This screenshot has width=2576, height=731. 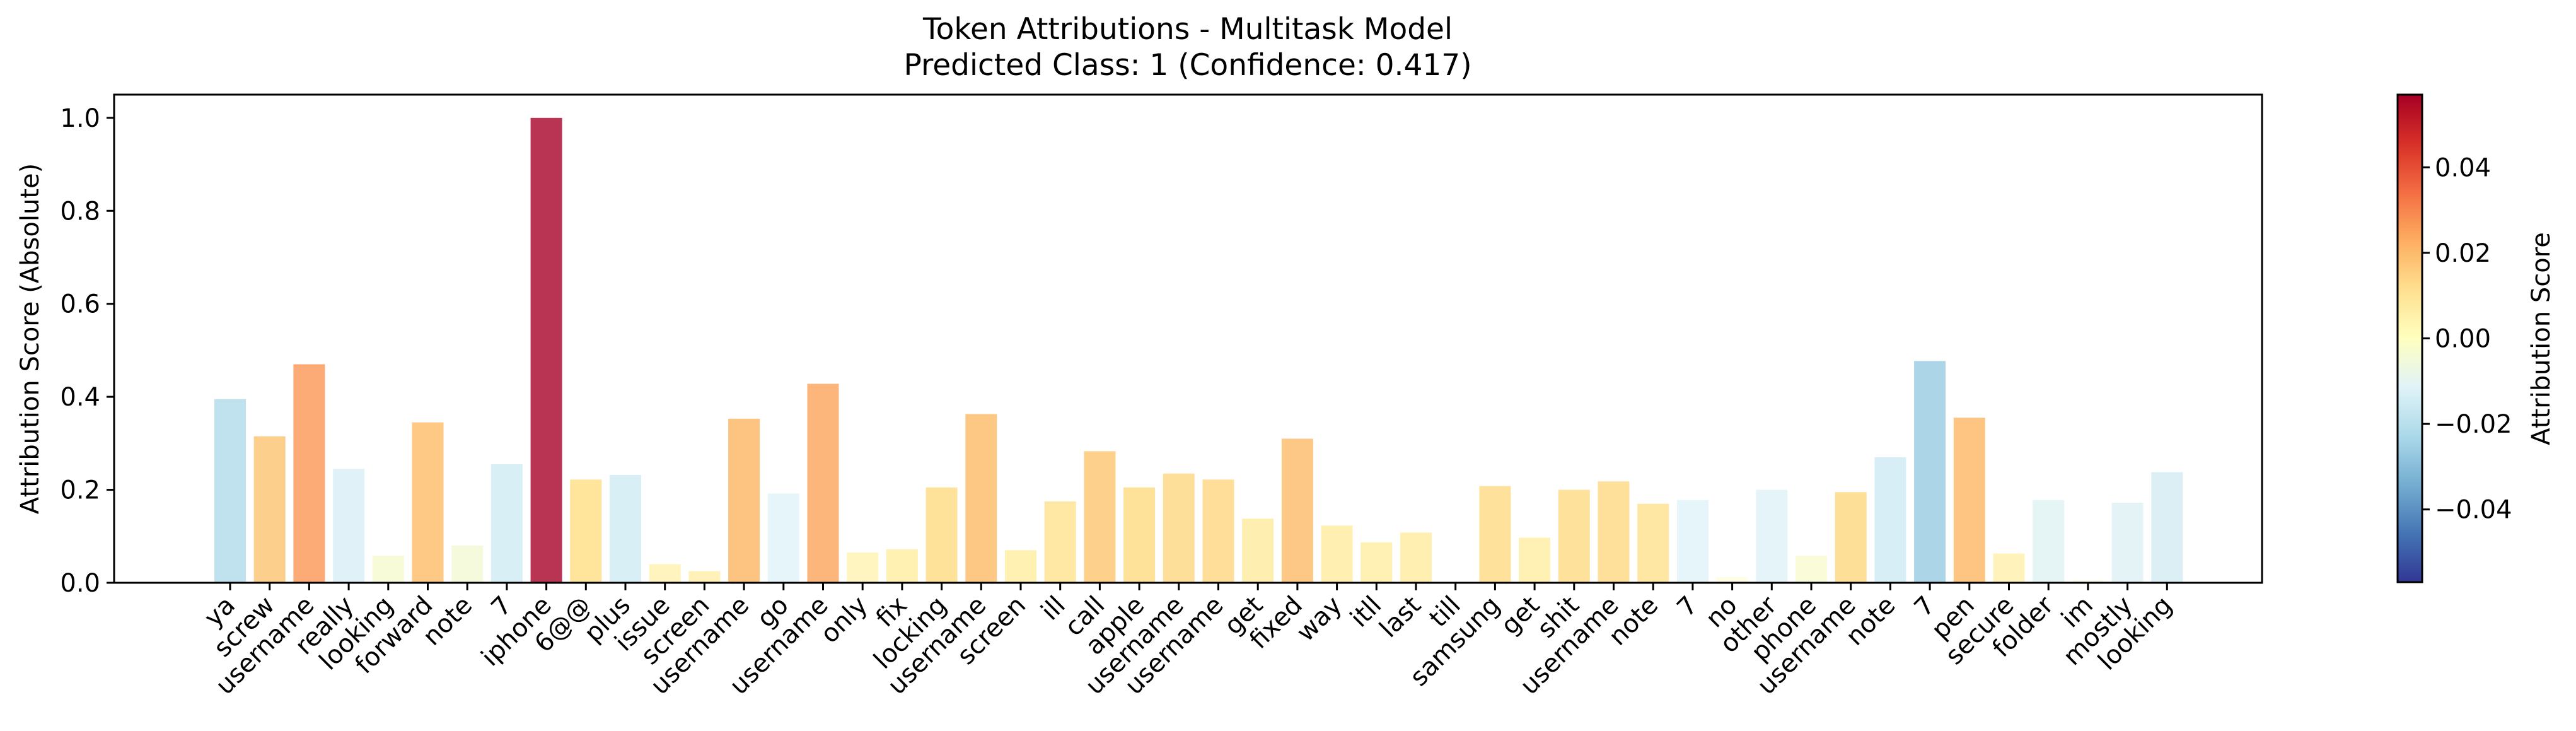 What do you see at coordinates (80, 397) in the screenshot?
I see `y-tick-label: 0.4` at bounding box center [80, 397].